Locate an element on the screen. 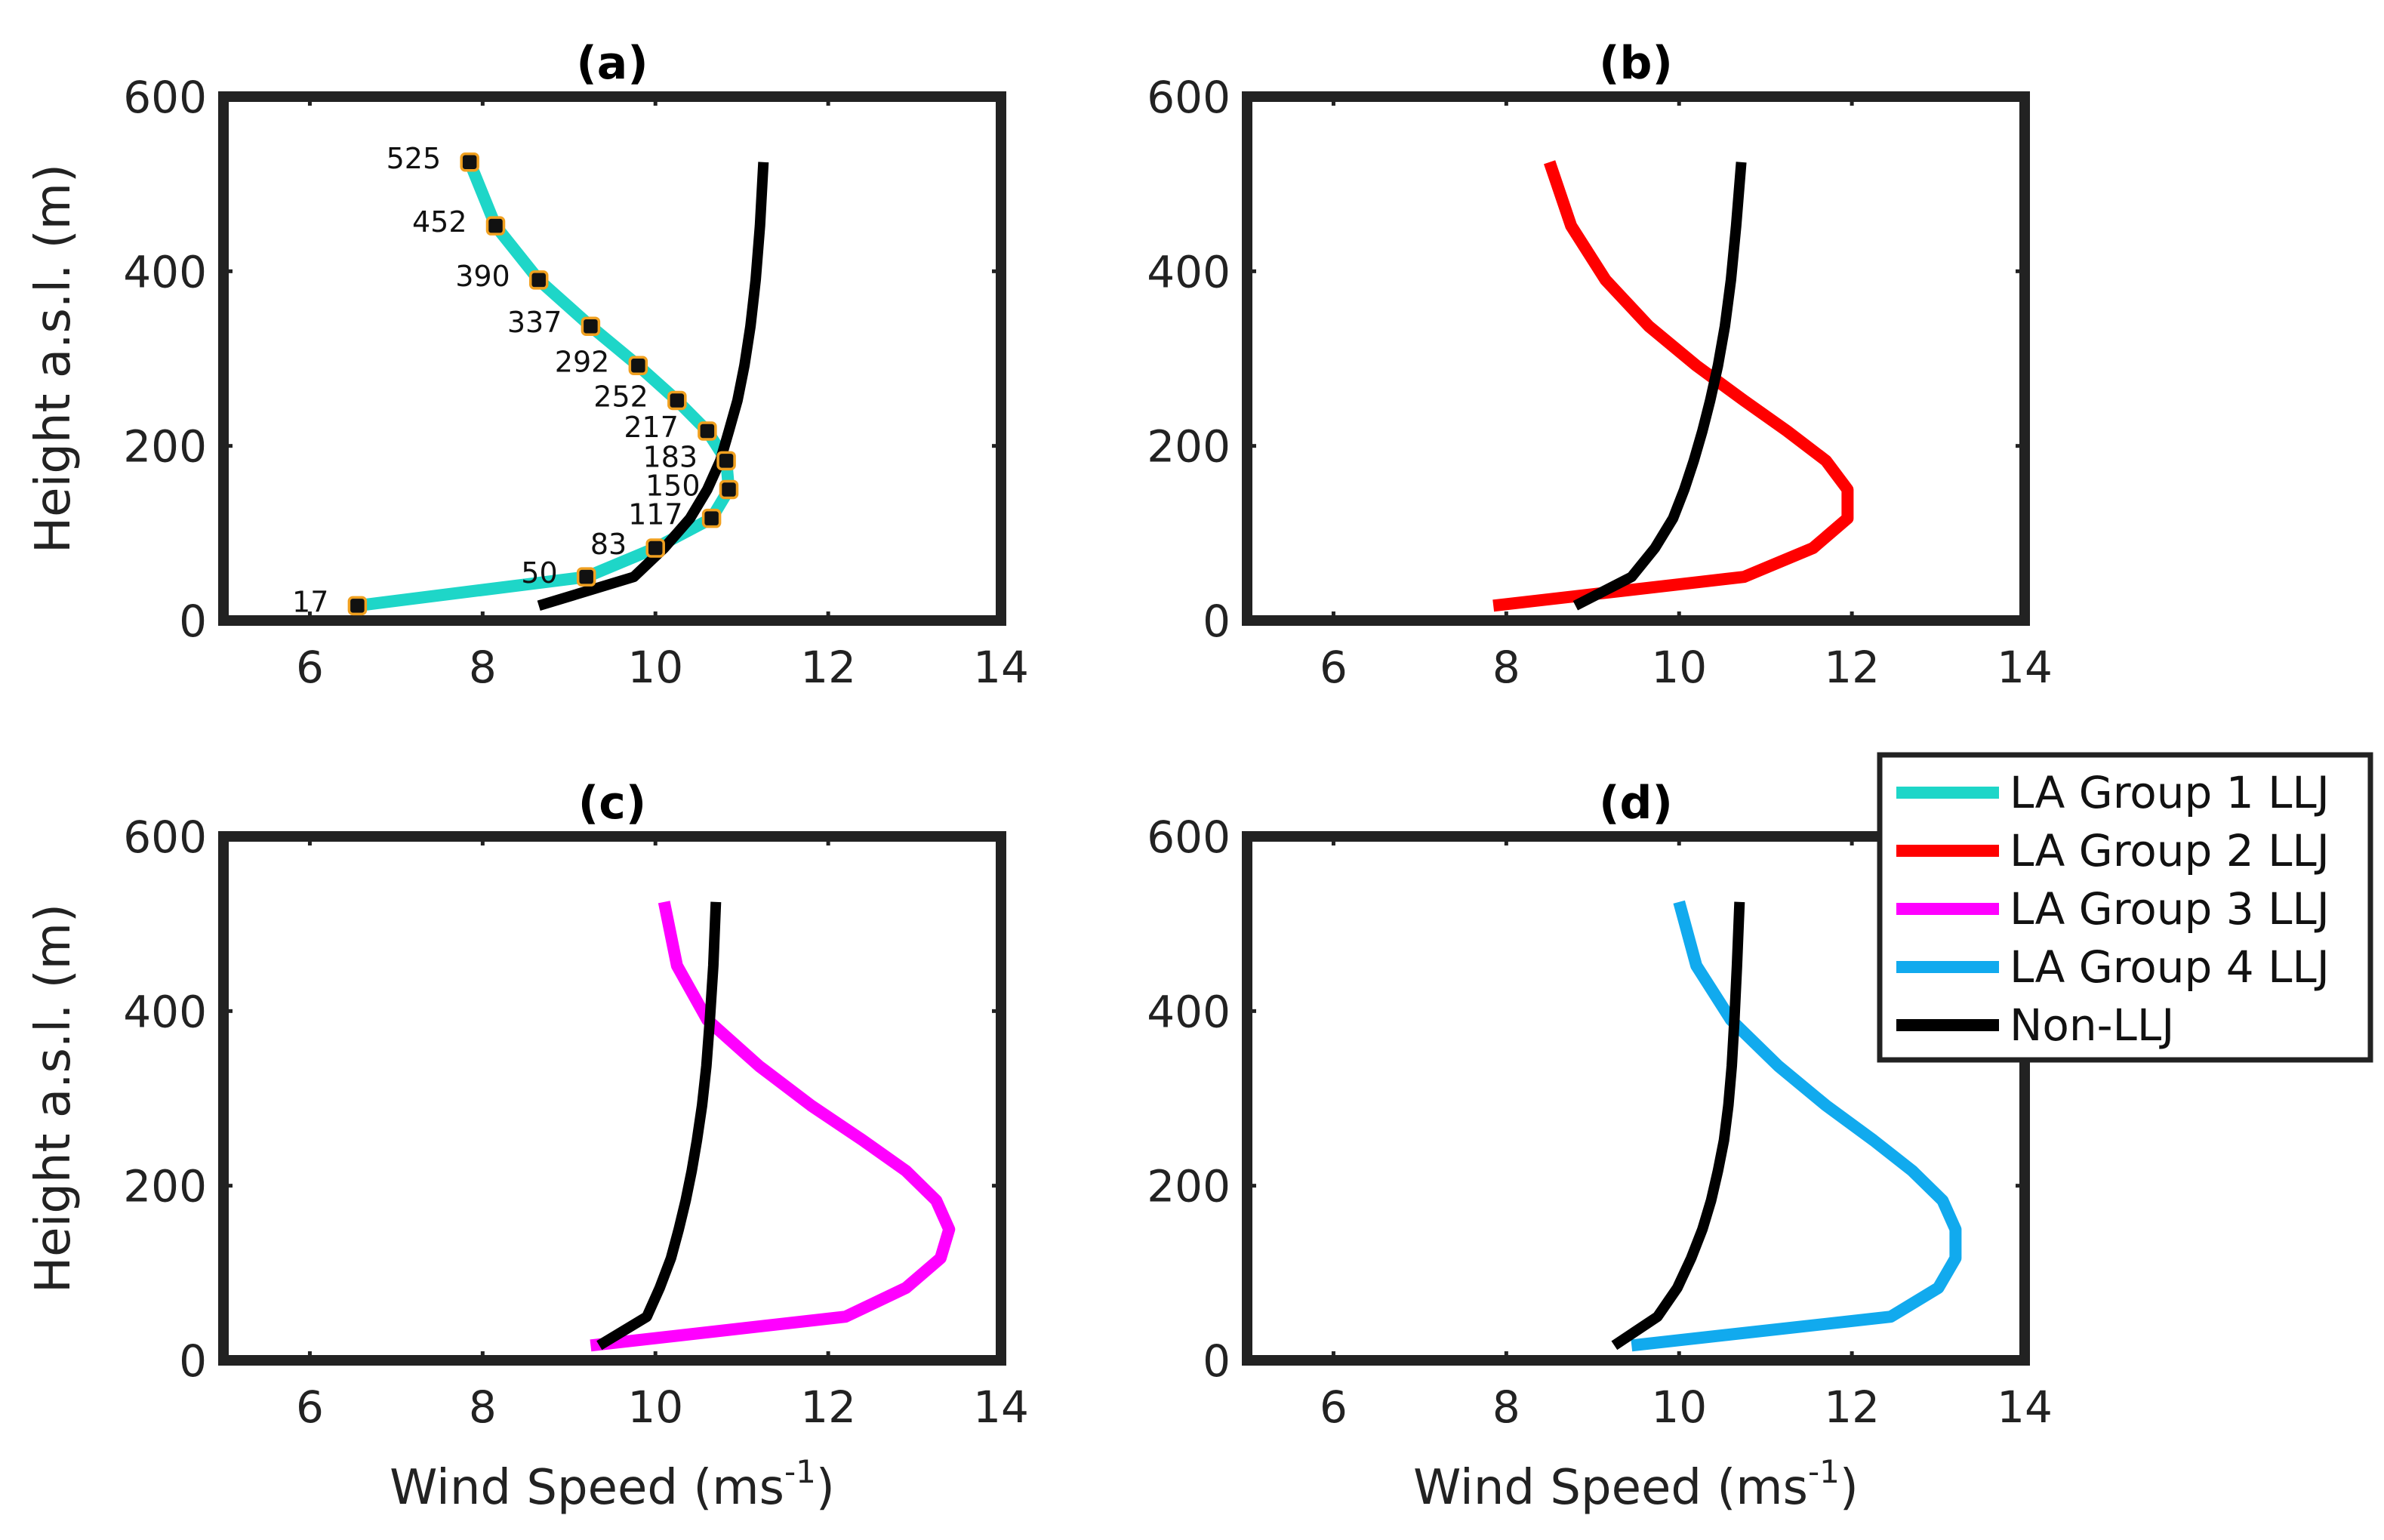 This screenshot has width=2384, height=1540. legend-entry-label: LA Group 4 LLJ is located at coordinates (2170, 967).